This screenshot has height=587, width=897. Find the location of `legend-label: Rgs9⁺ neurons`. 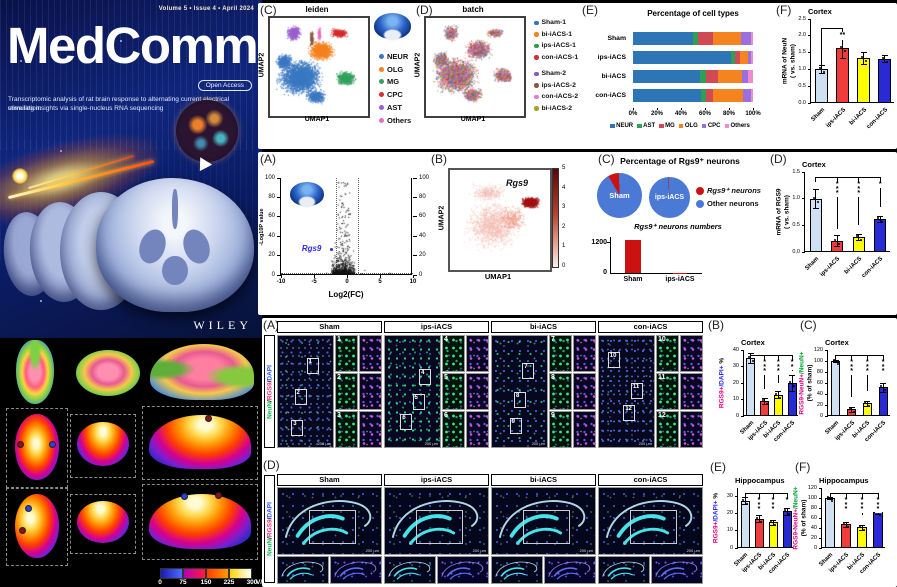

legend-label: Rgs9⁺ neurons is located at coordinates (734, 190).